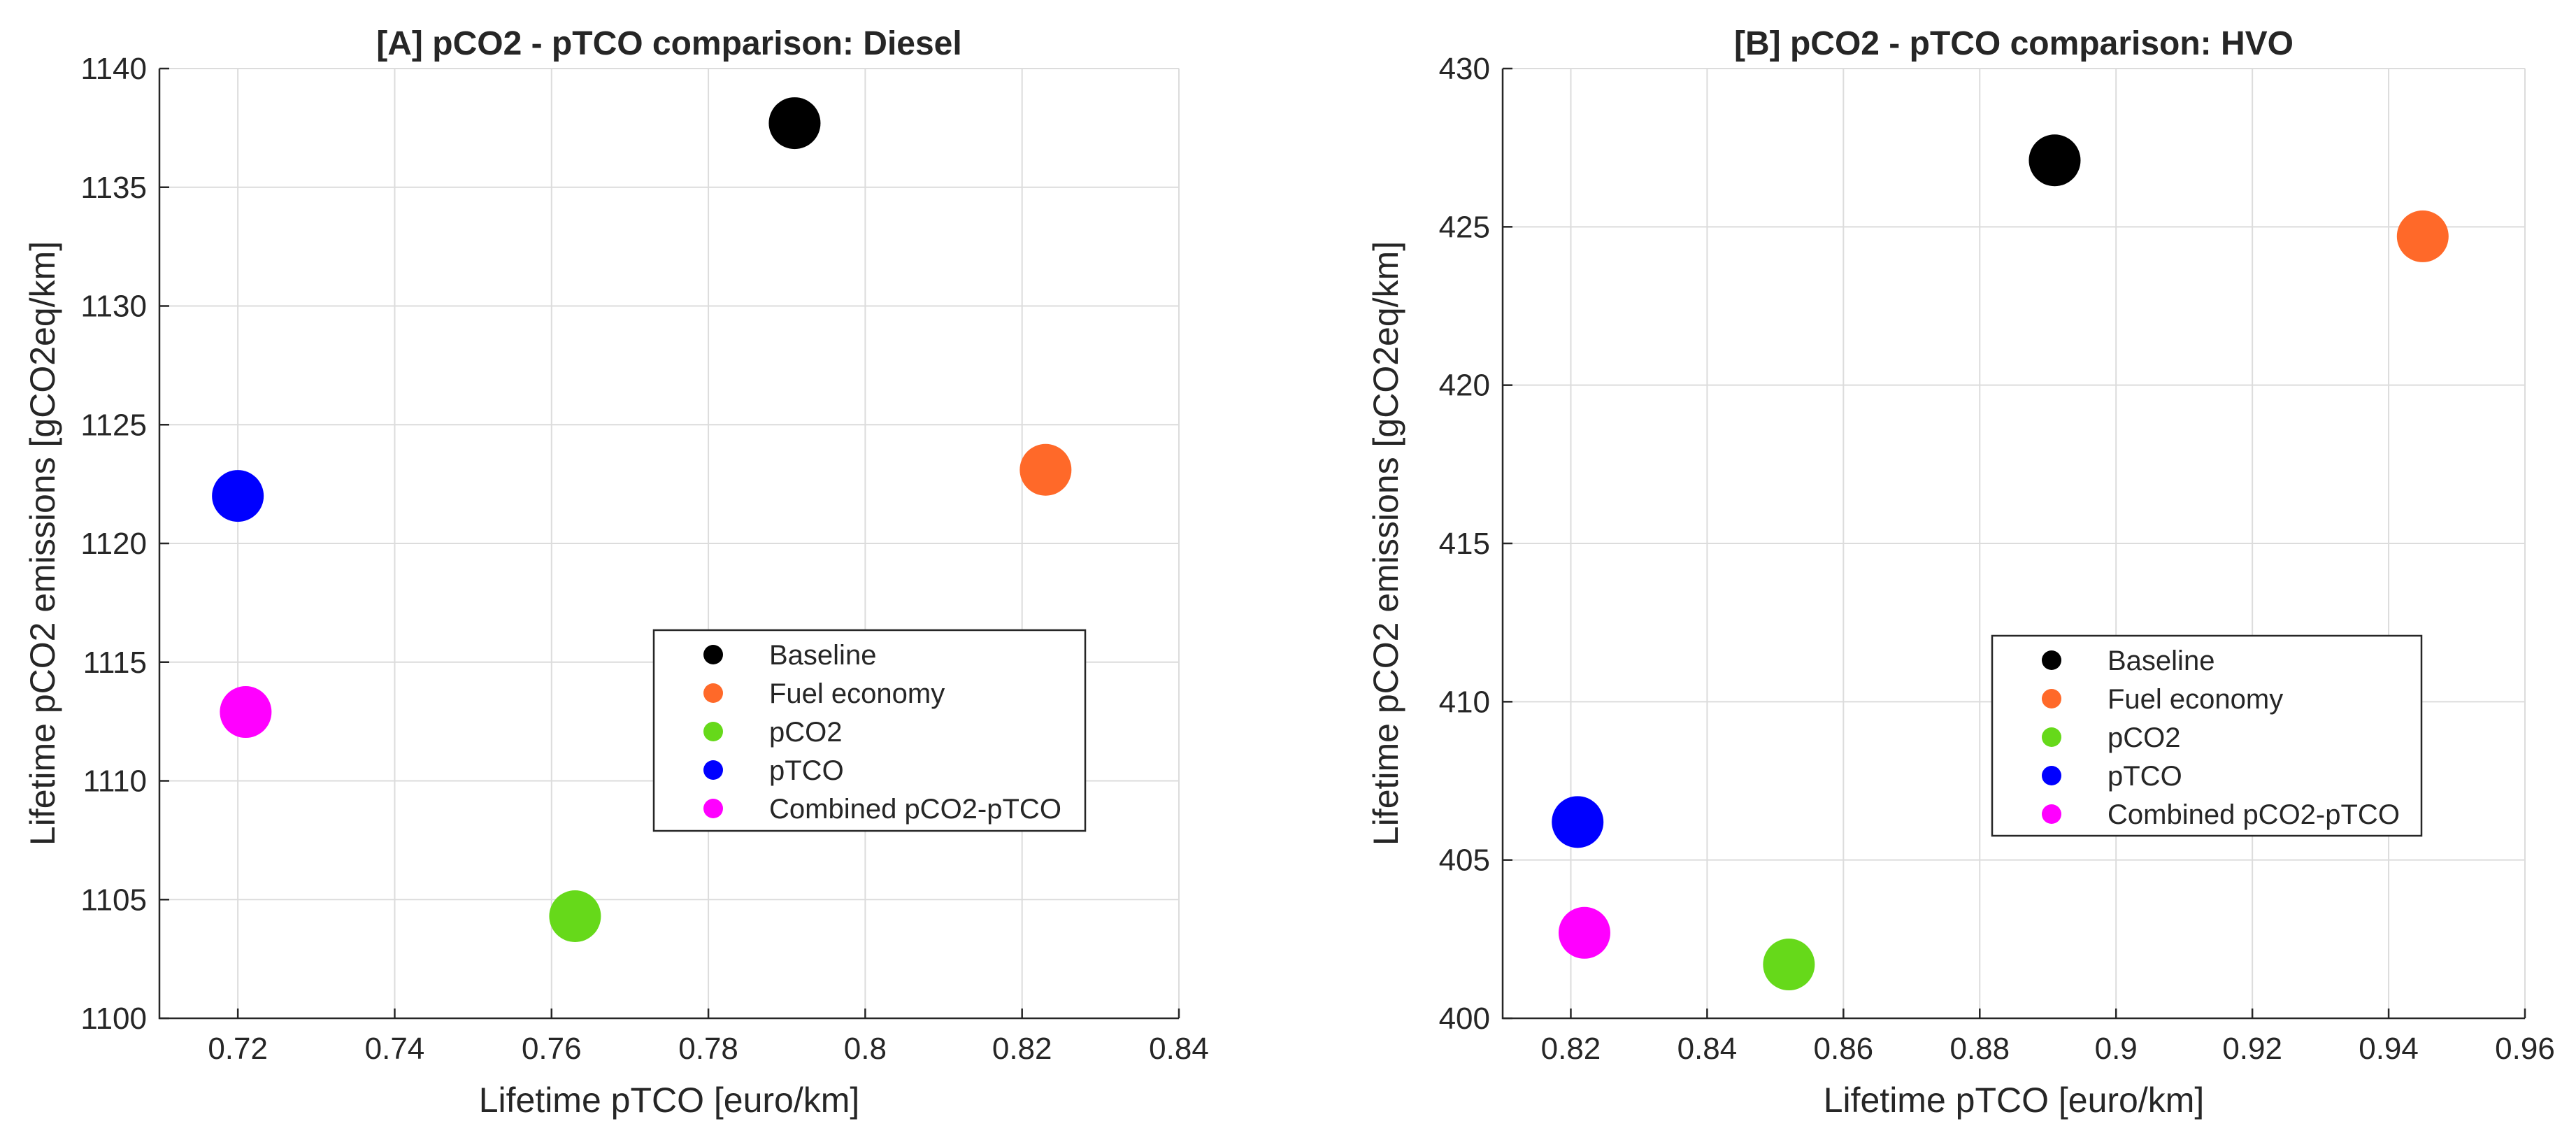 The image size is (2576, 1140). What do you see at coordinates (115, 781) in the screenshot?
I see `y-tick-label: 1110` at bounding box center [115, 781].